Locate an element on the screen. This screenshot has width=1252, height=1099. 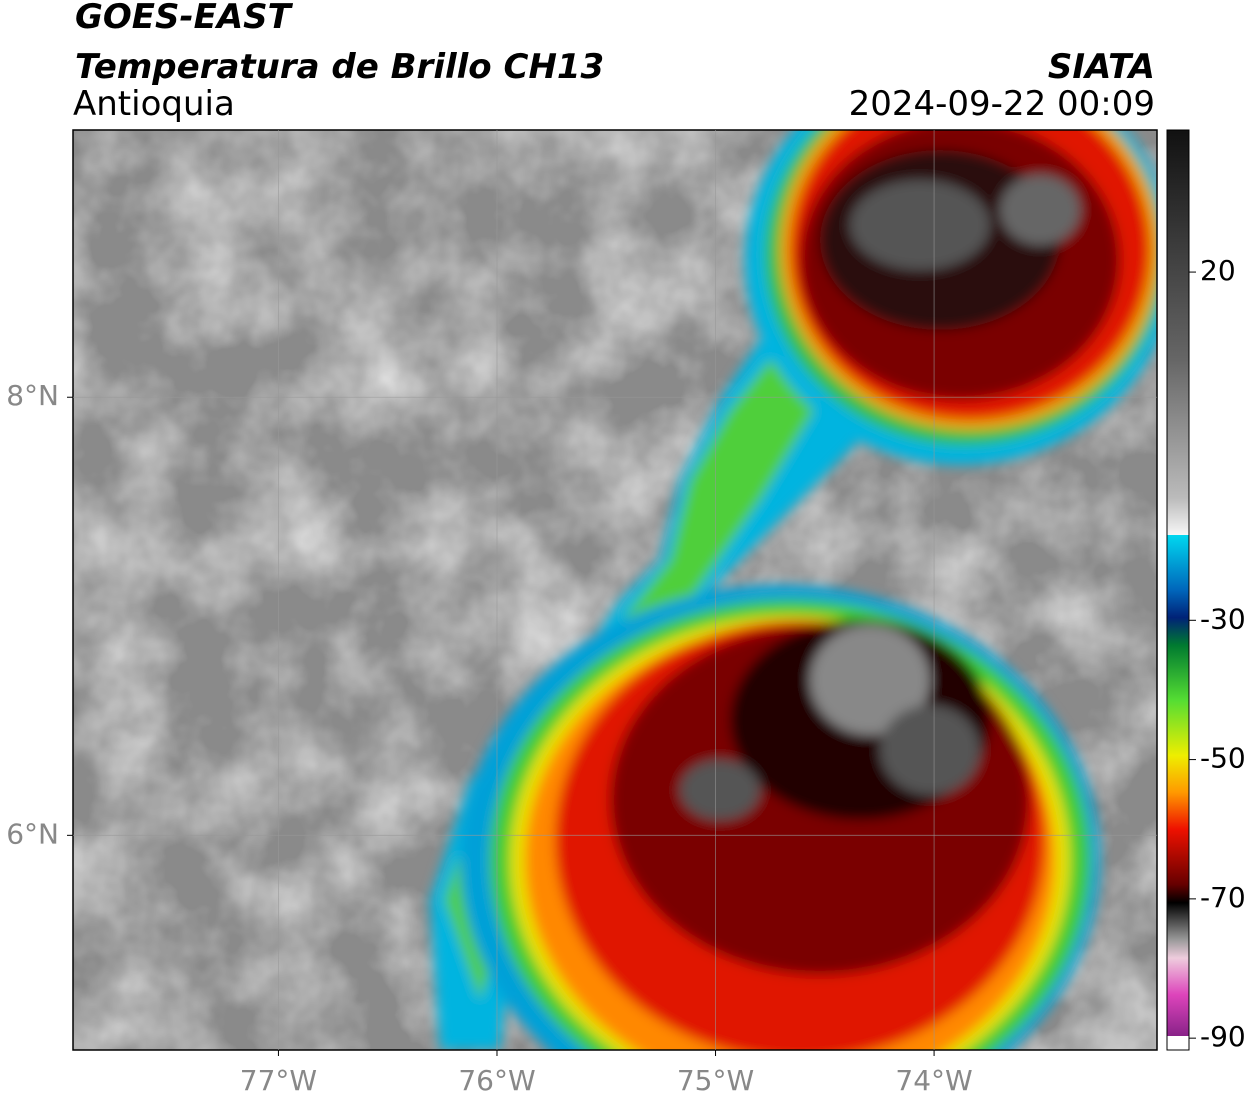
datetime: 2024-09-22 00:09 is located at coordinates (1002, 104).